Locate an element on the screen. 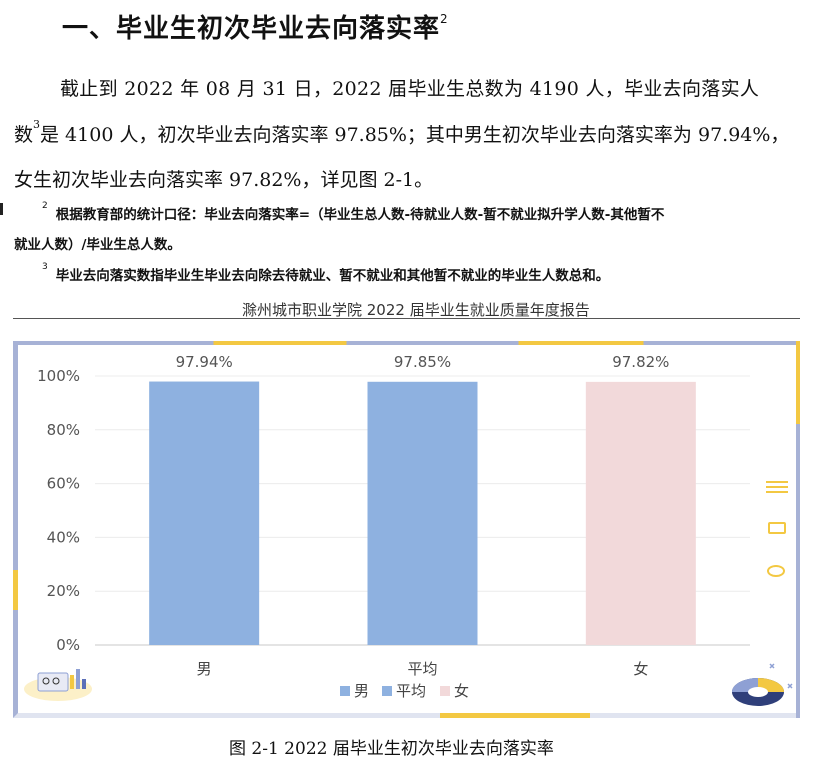 Image resolution: width=822 pixels, height=767 pixels. chart-data-labels: 97.94% 97.85% 97.82% is located at coordinates (423, 362).